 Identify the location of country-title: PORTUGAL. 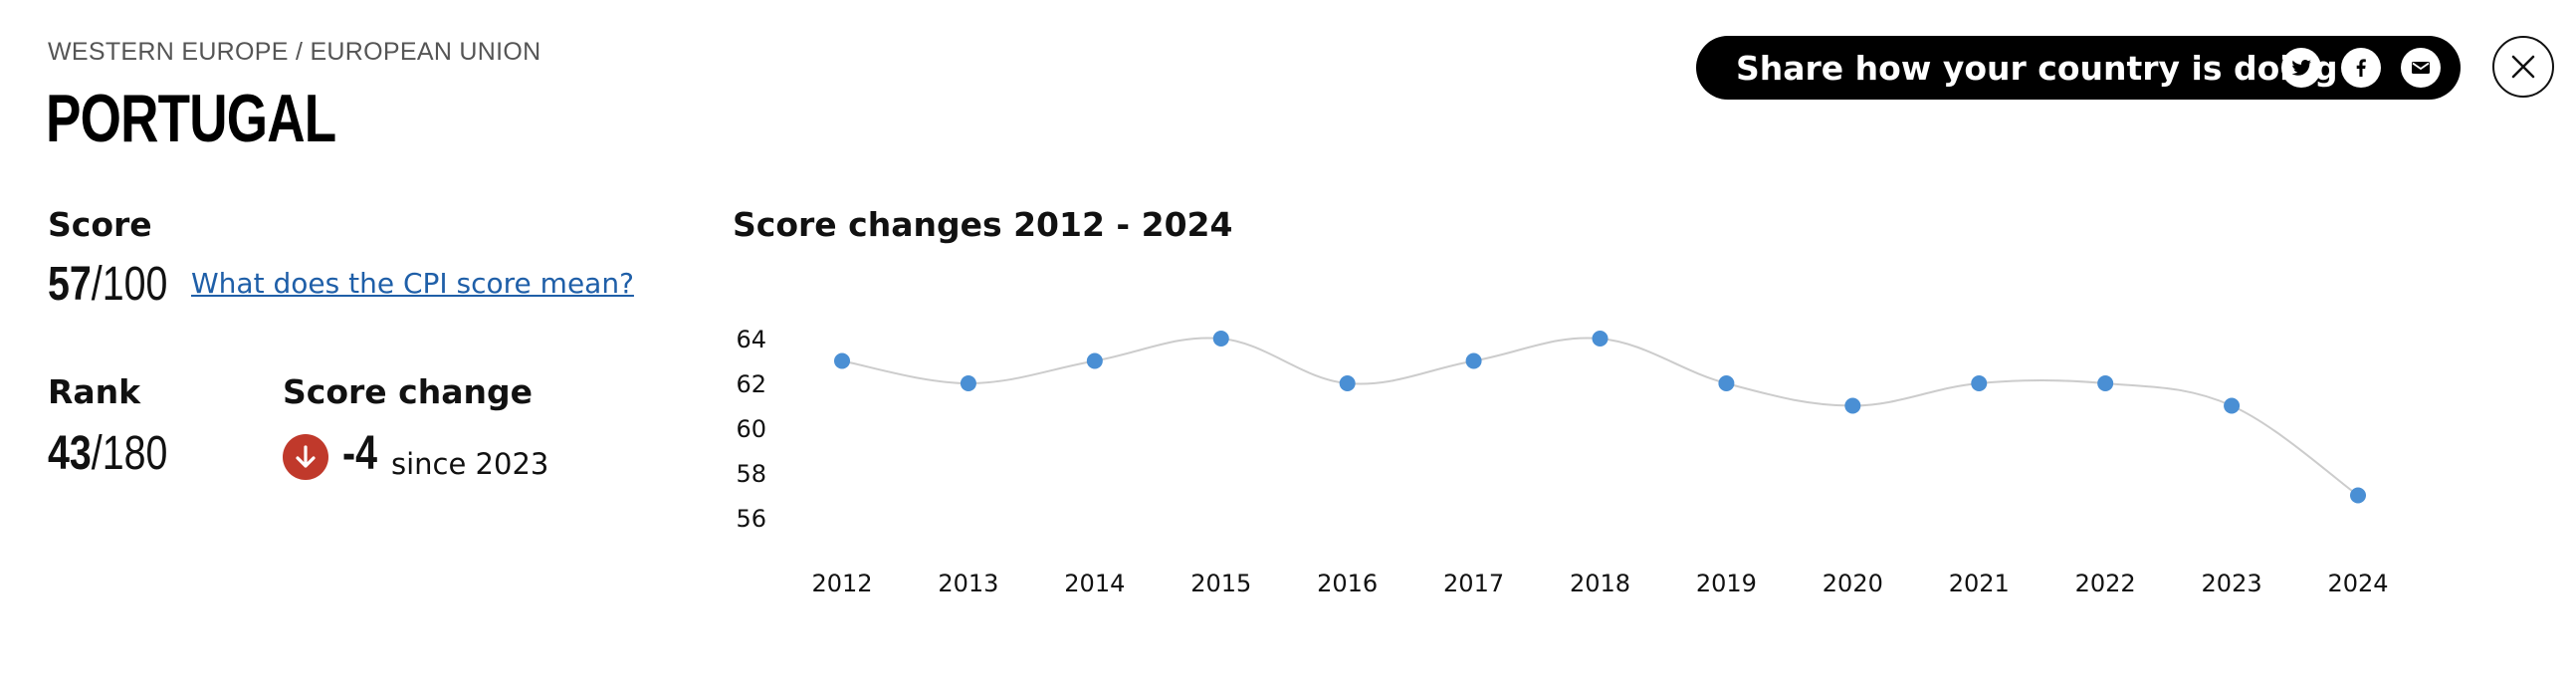
(191, 118).